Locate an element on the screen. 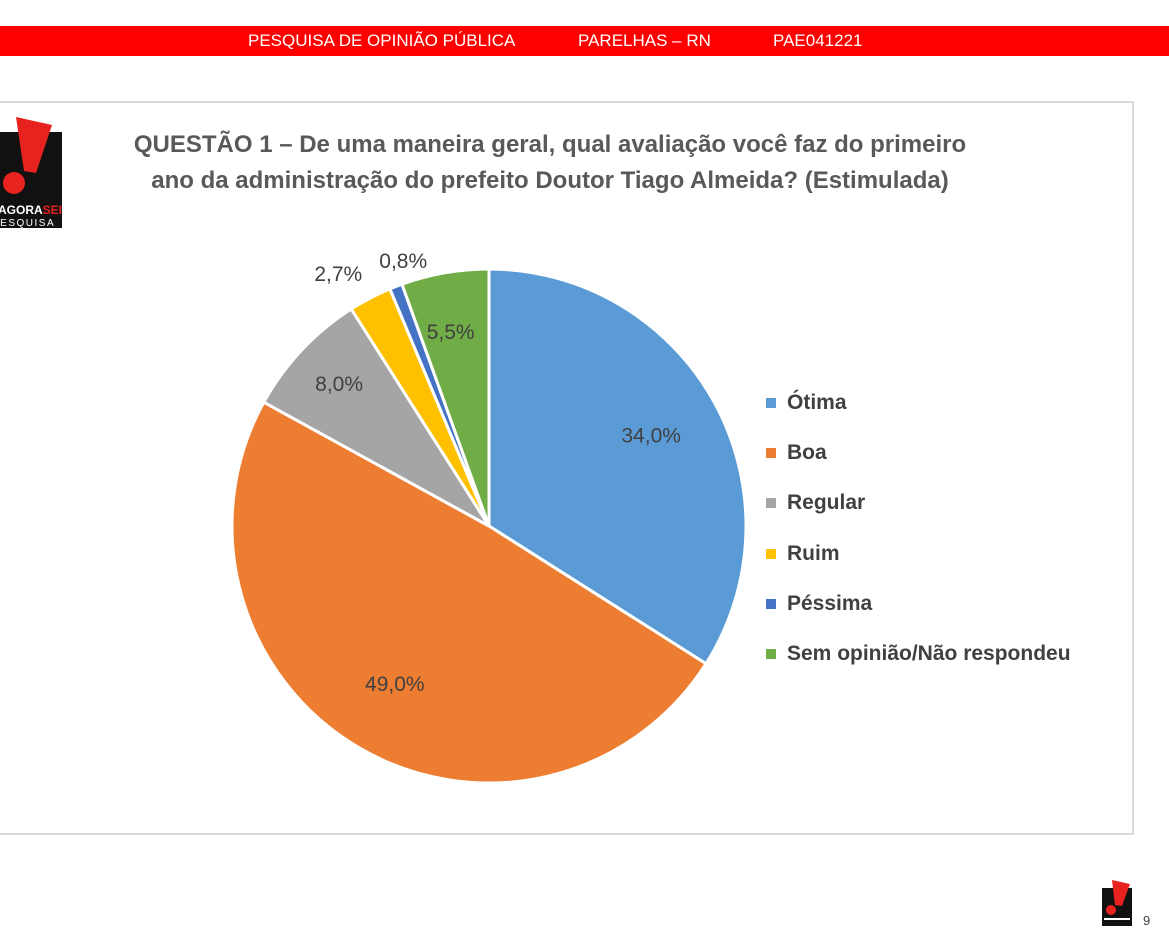 The image size is (1169, 935). pie-data-label-1: 49,0% is located at coordinates (395, 684).